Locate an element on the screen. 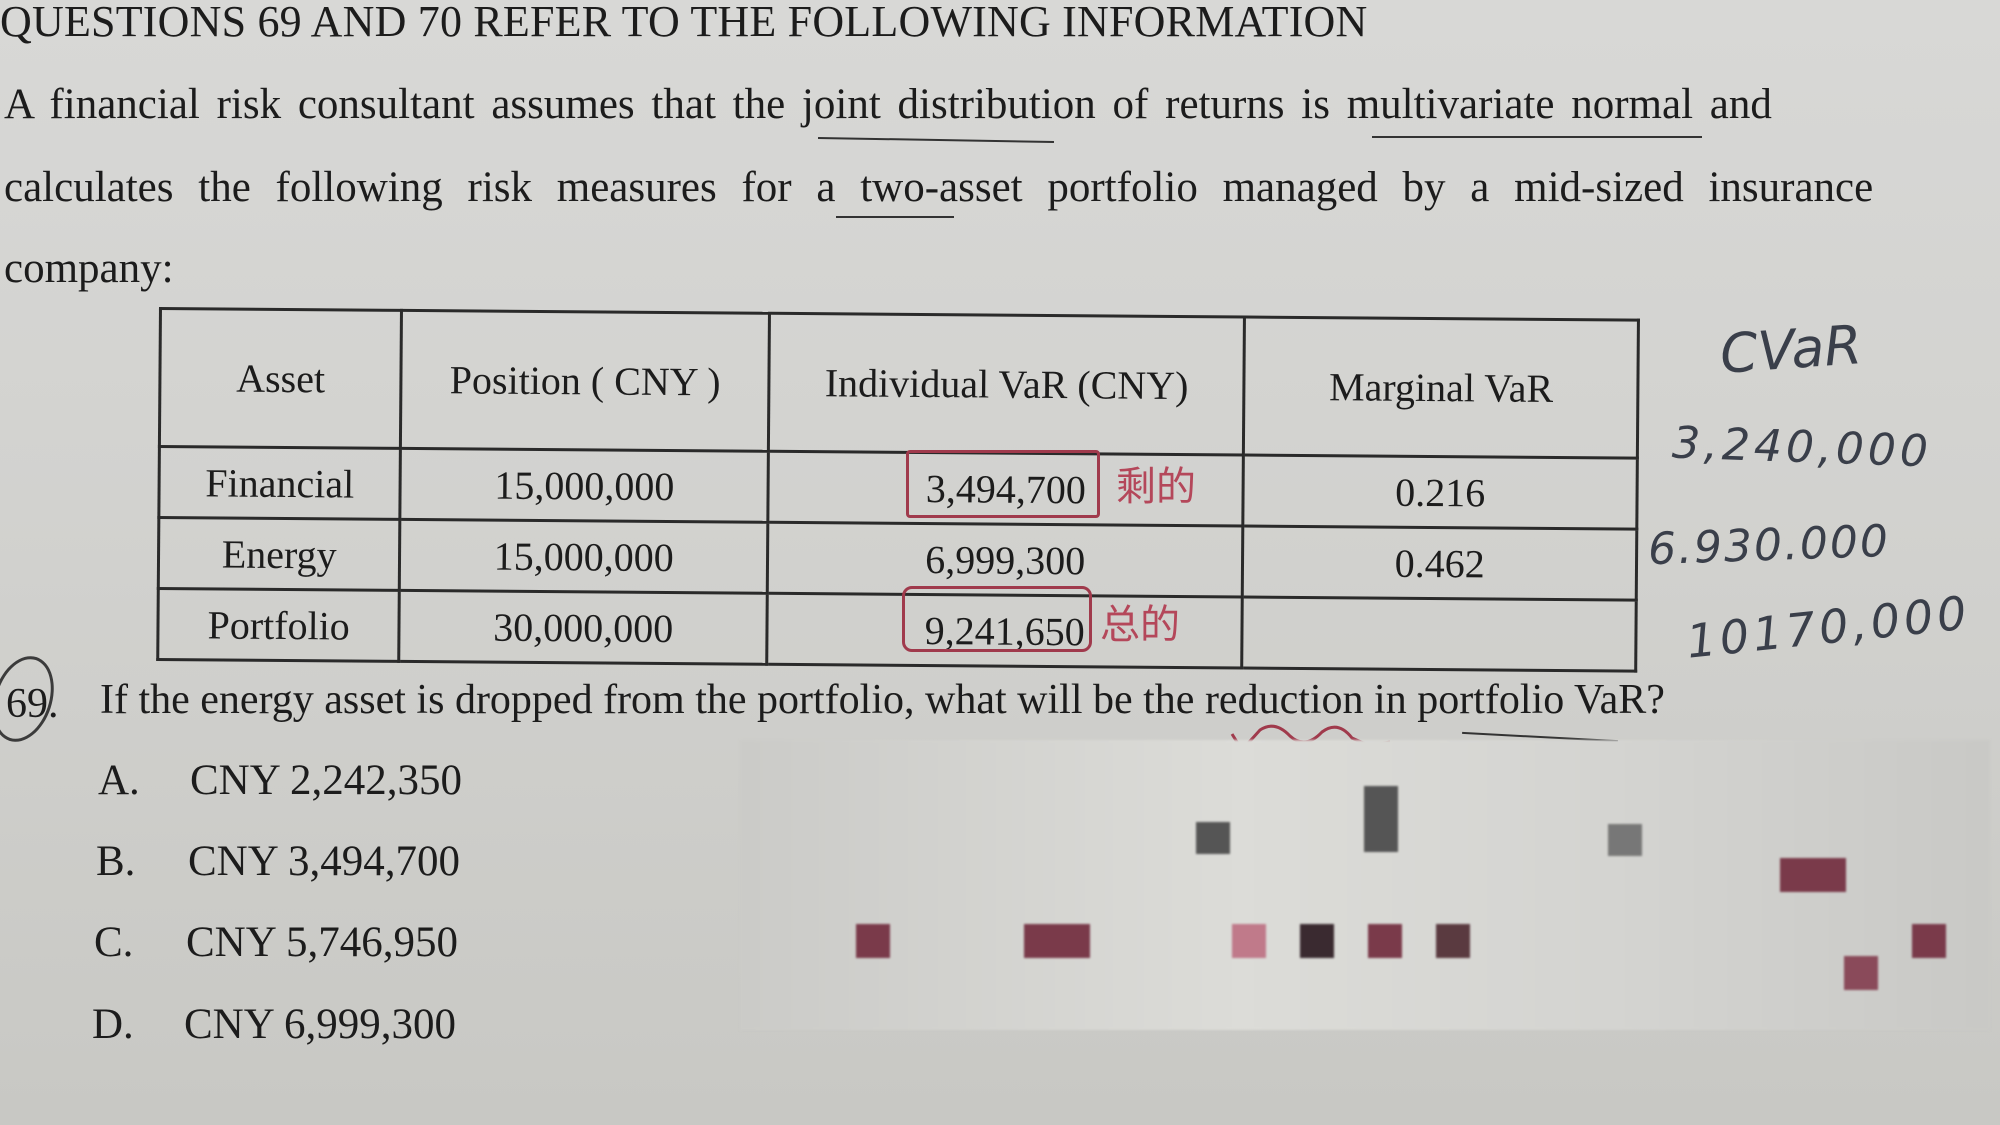 This screenshot has height=1125, width=2000. table-cell: Energy is located at coordinates (279, 554).